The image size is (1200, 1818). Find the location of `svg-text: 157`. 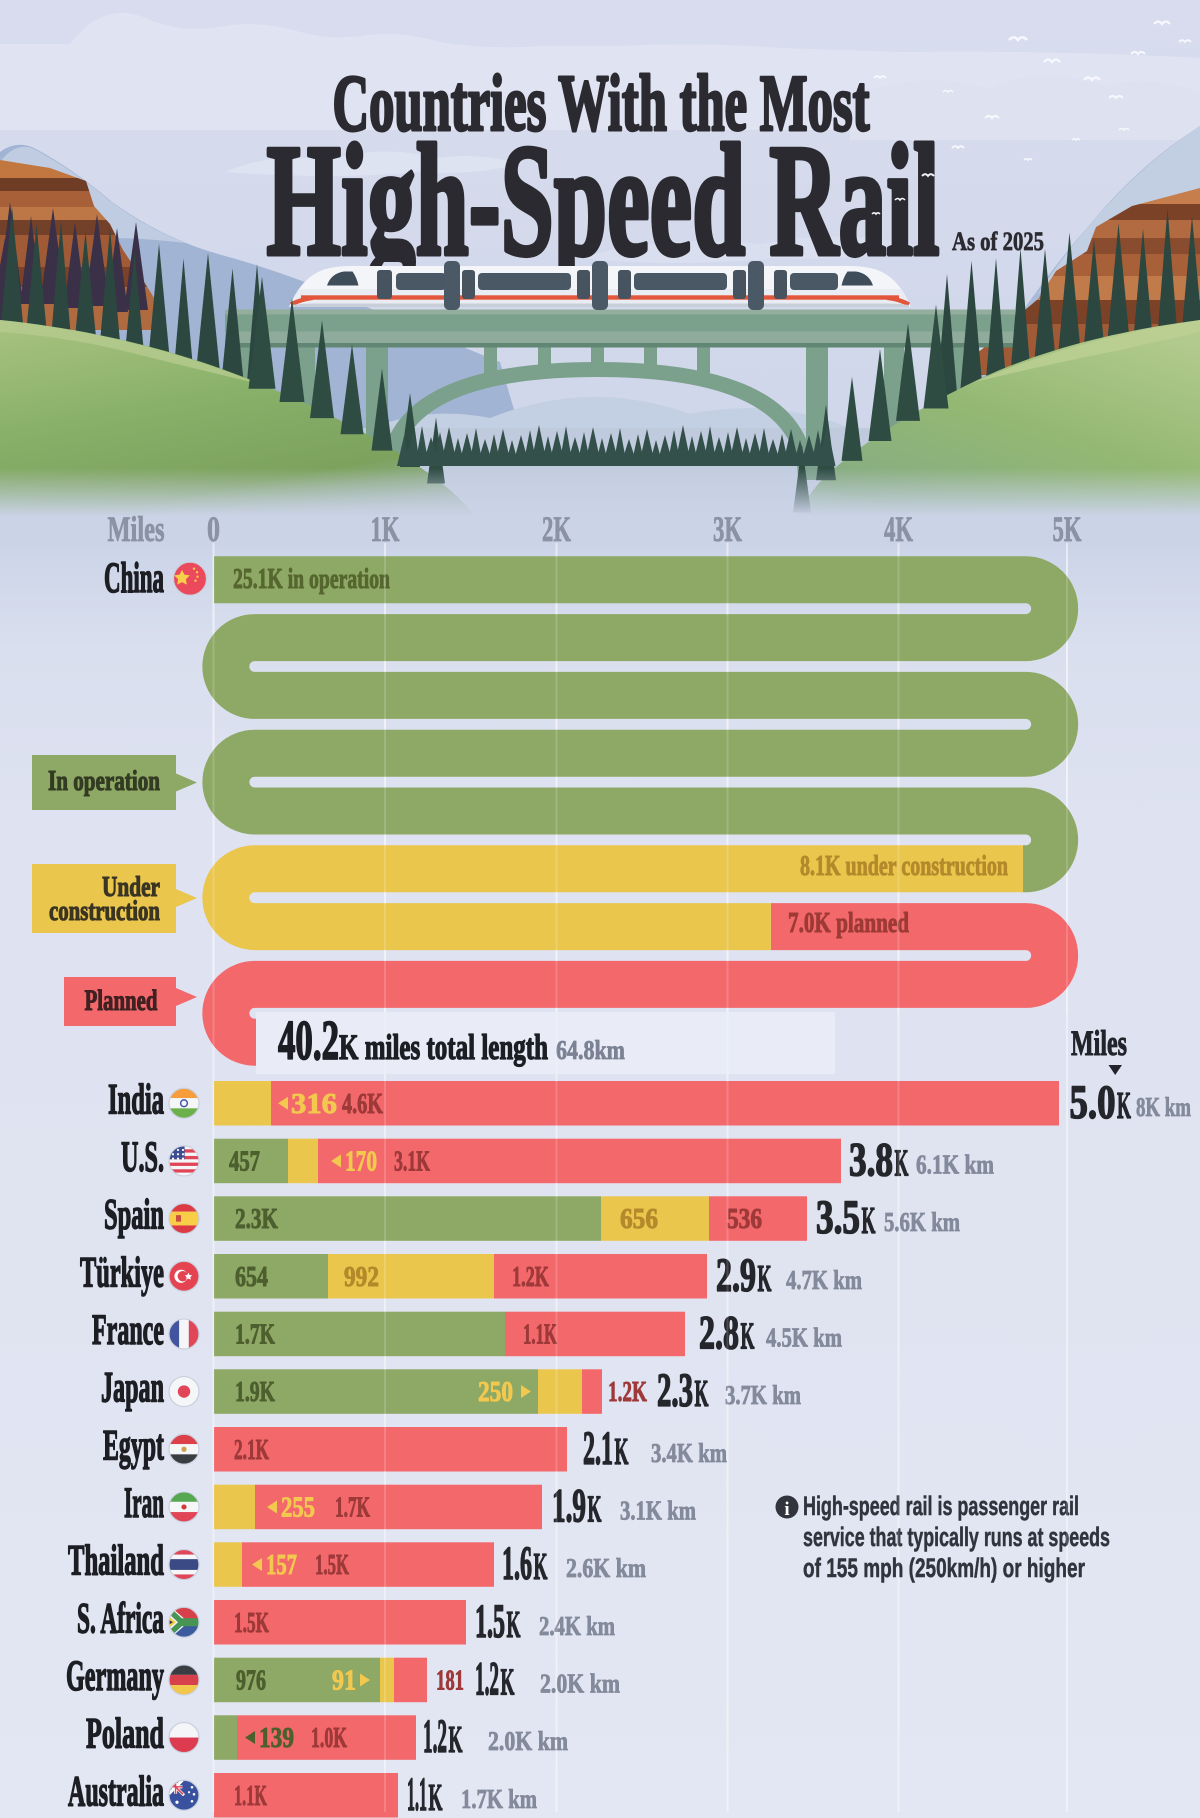

svg-text: 157 is located at coordinates (281, 1565).